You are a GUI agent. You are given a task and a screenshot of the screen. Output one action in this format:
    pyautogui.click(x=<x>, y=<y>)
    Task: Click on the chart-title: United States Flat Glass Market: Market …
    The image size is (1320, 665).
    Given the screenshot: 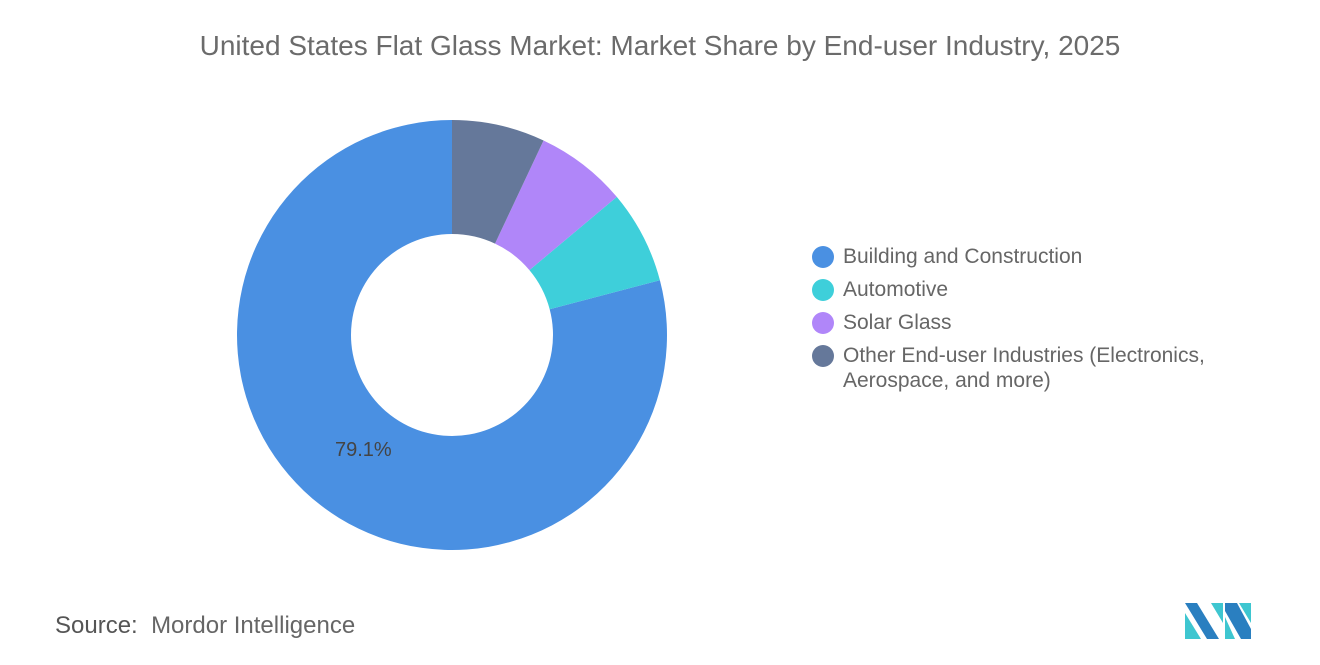 What is the action you would take?
    pyautogui.click(x=660, y=45)
    